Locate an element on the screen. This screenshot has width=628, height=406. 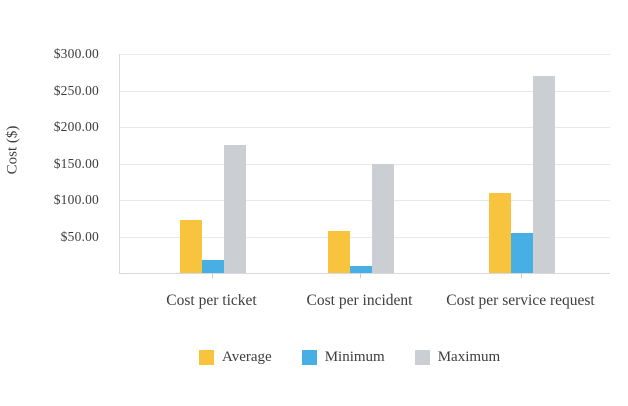
bar-average-cost-per-service-request is located at coordinates (499, 232).